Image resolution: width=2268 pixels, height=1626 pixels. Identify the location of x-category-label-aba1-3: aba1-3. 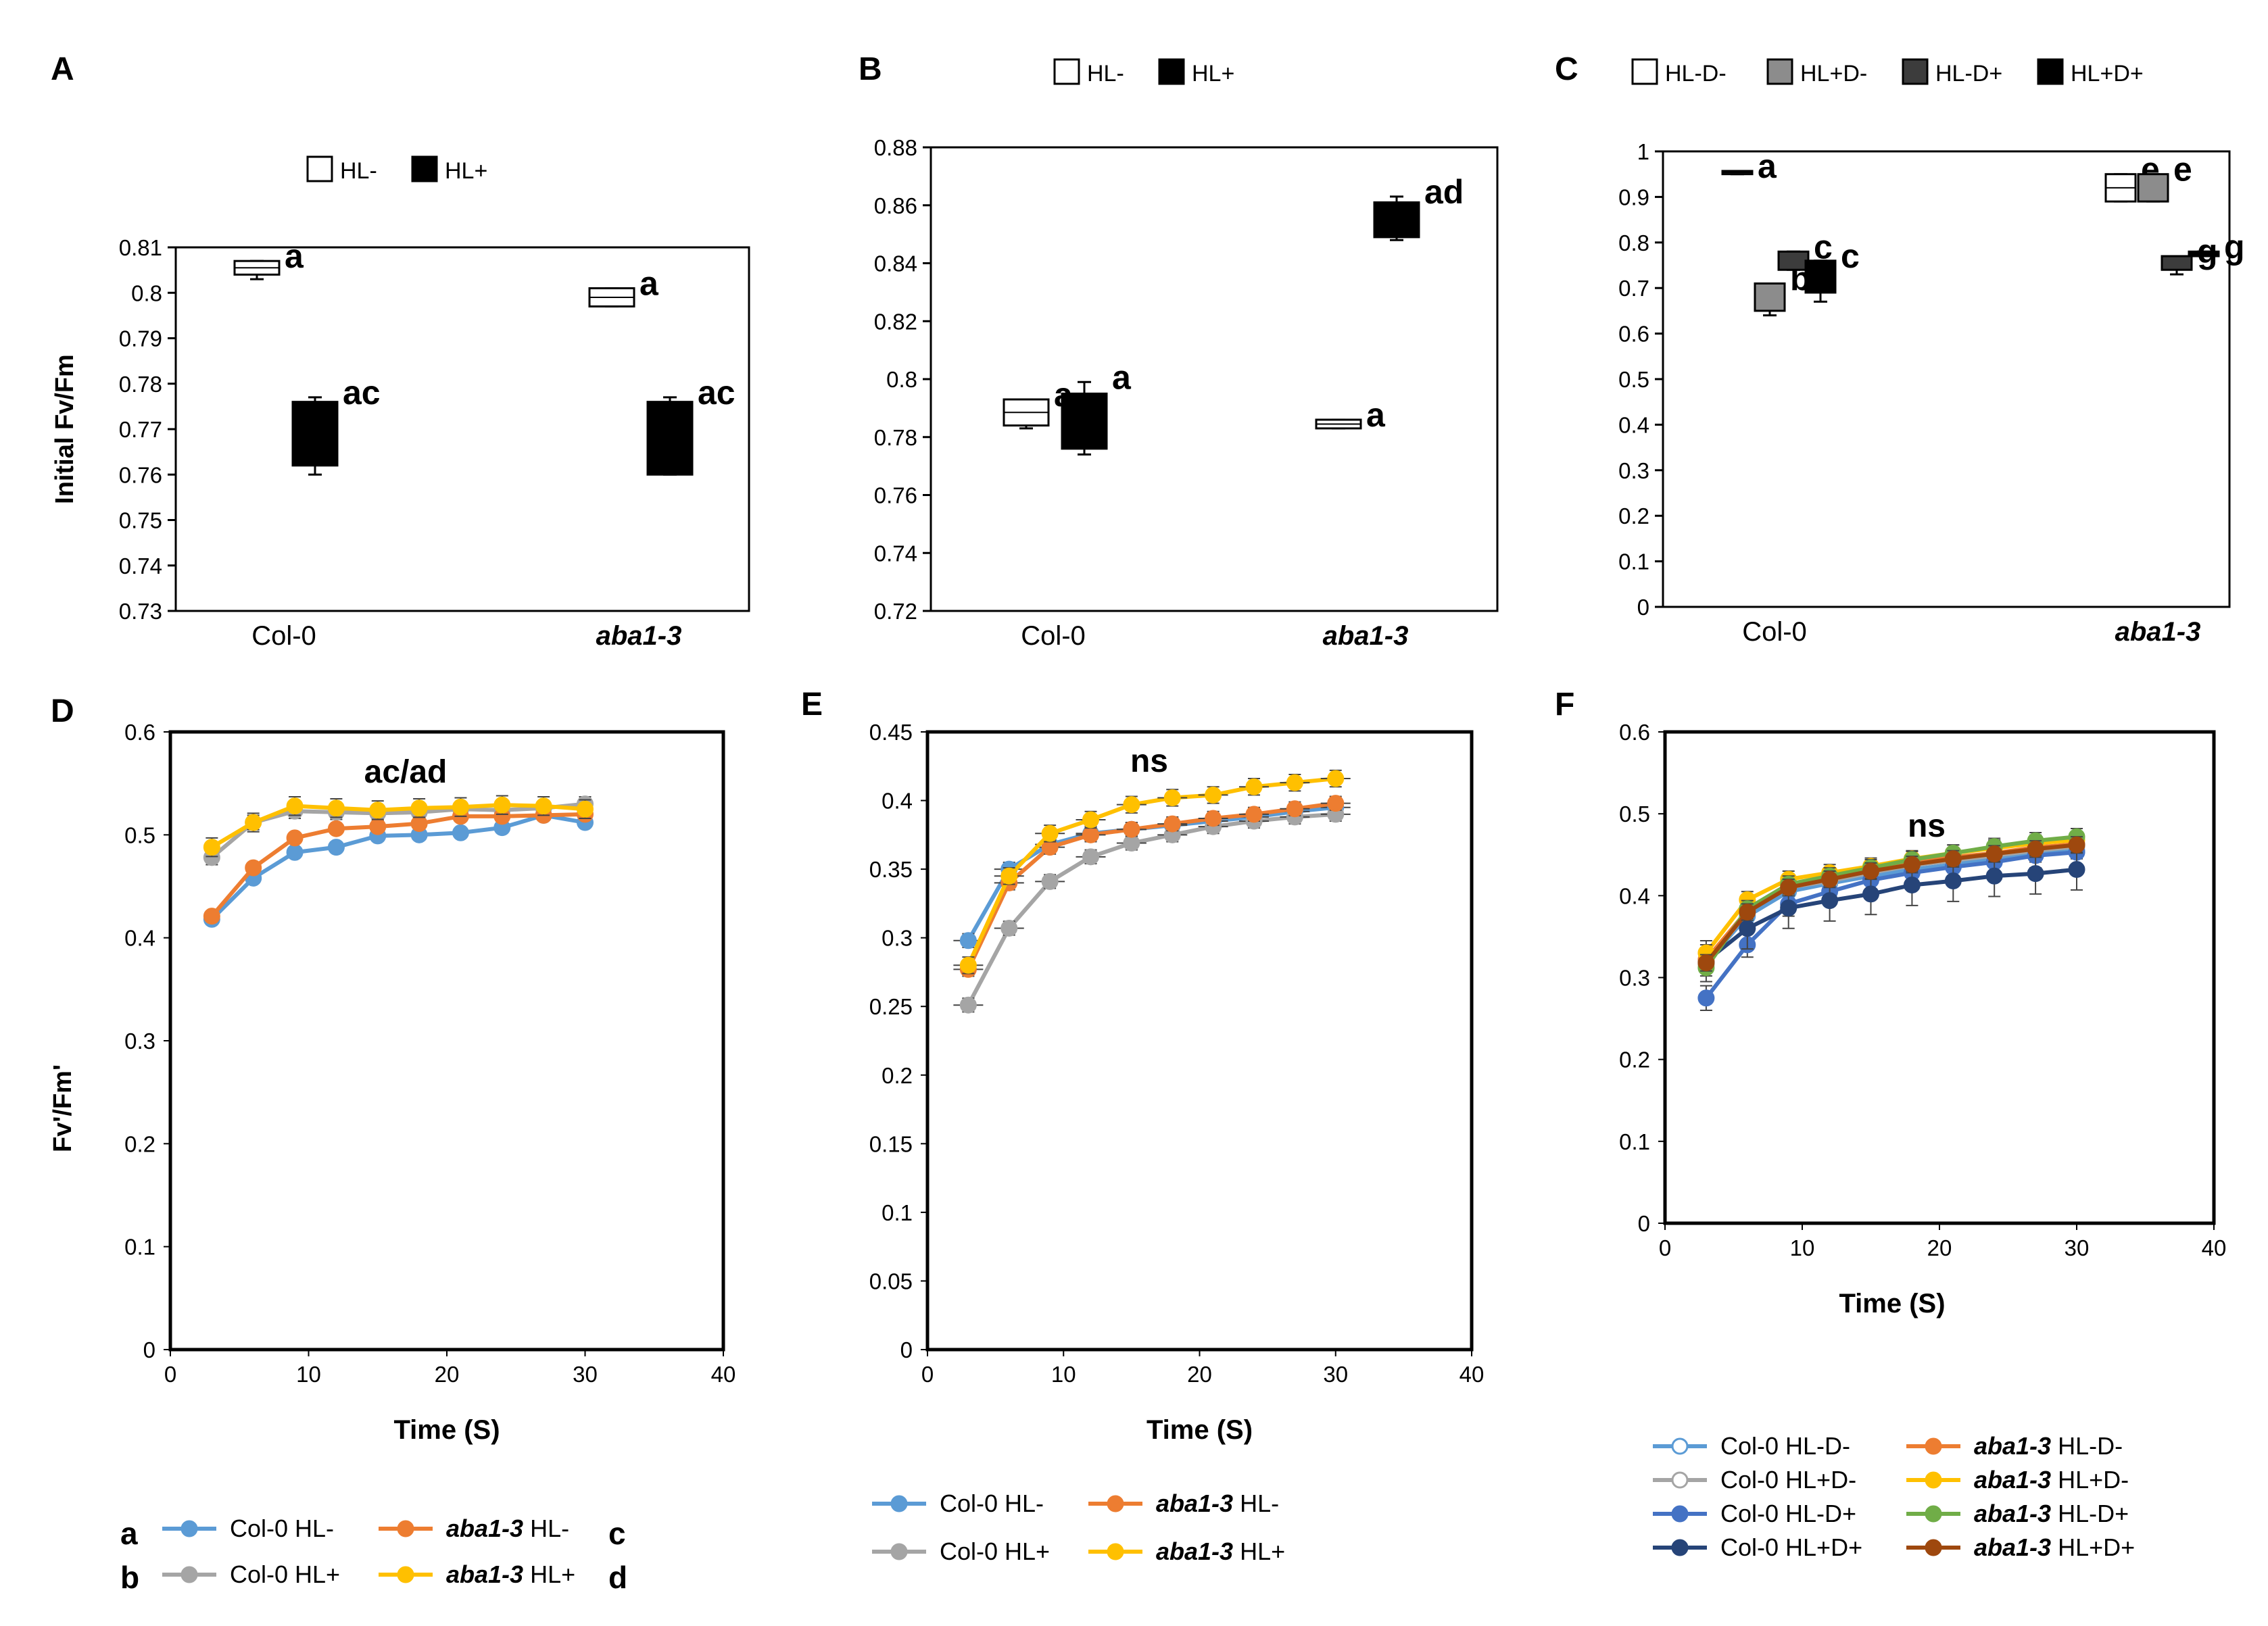
(1366, 636).